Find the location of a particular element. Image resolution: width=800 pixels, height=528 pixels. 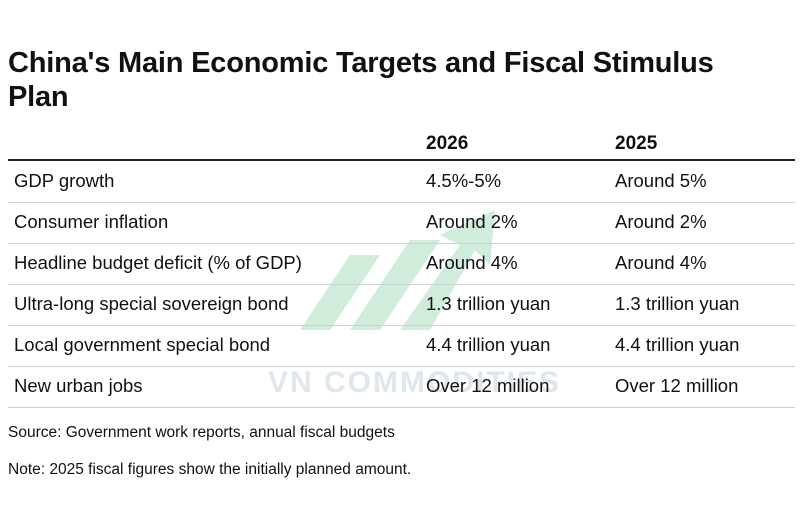

row-label: Headline budget deficit (% of GDP) is located at coordinates (158, 262).